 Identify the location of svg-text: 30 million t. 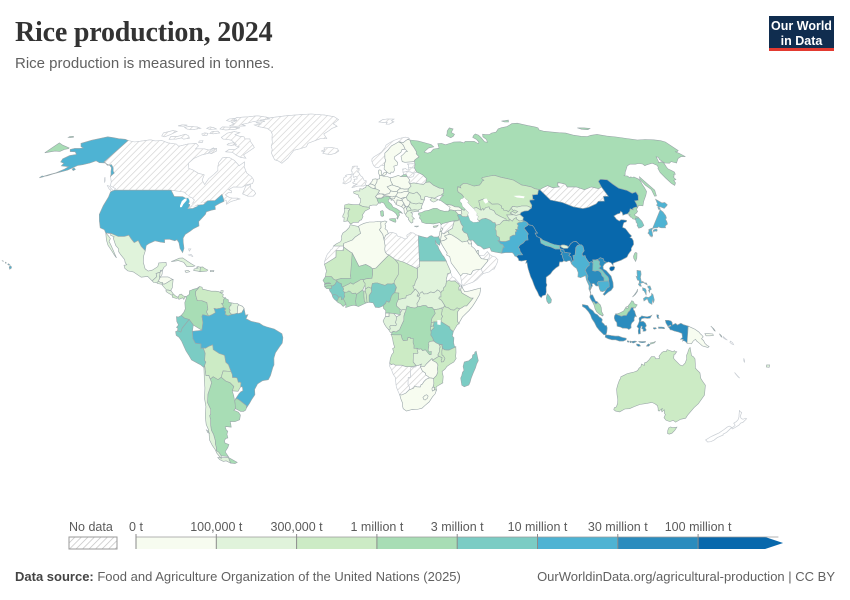
(618, 527).